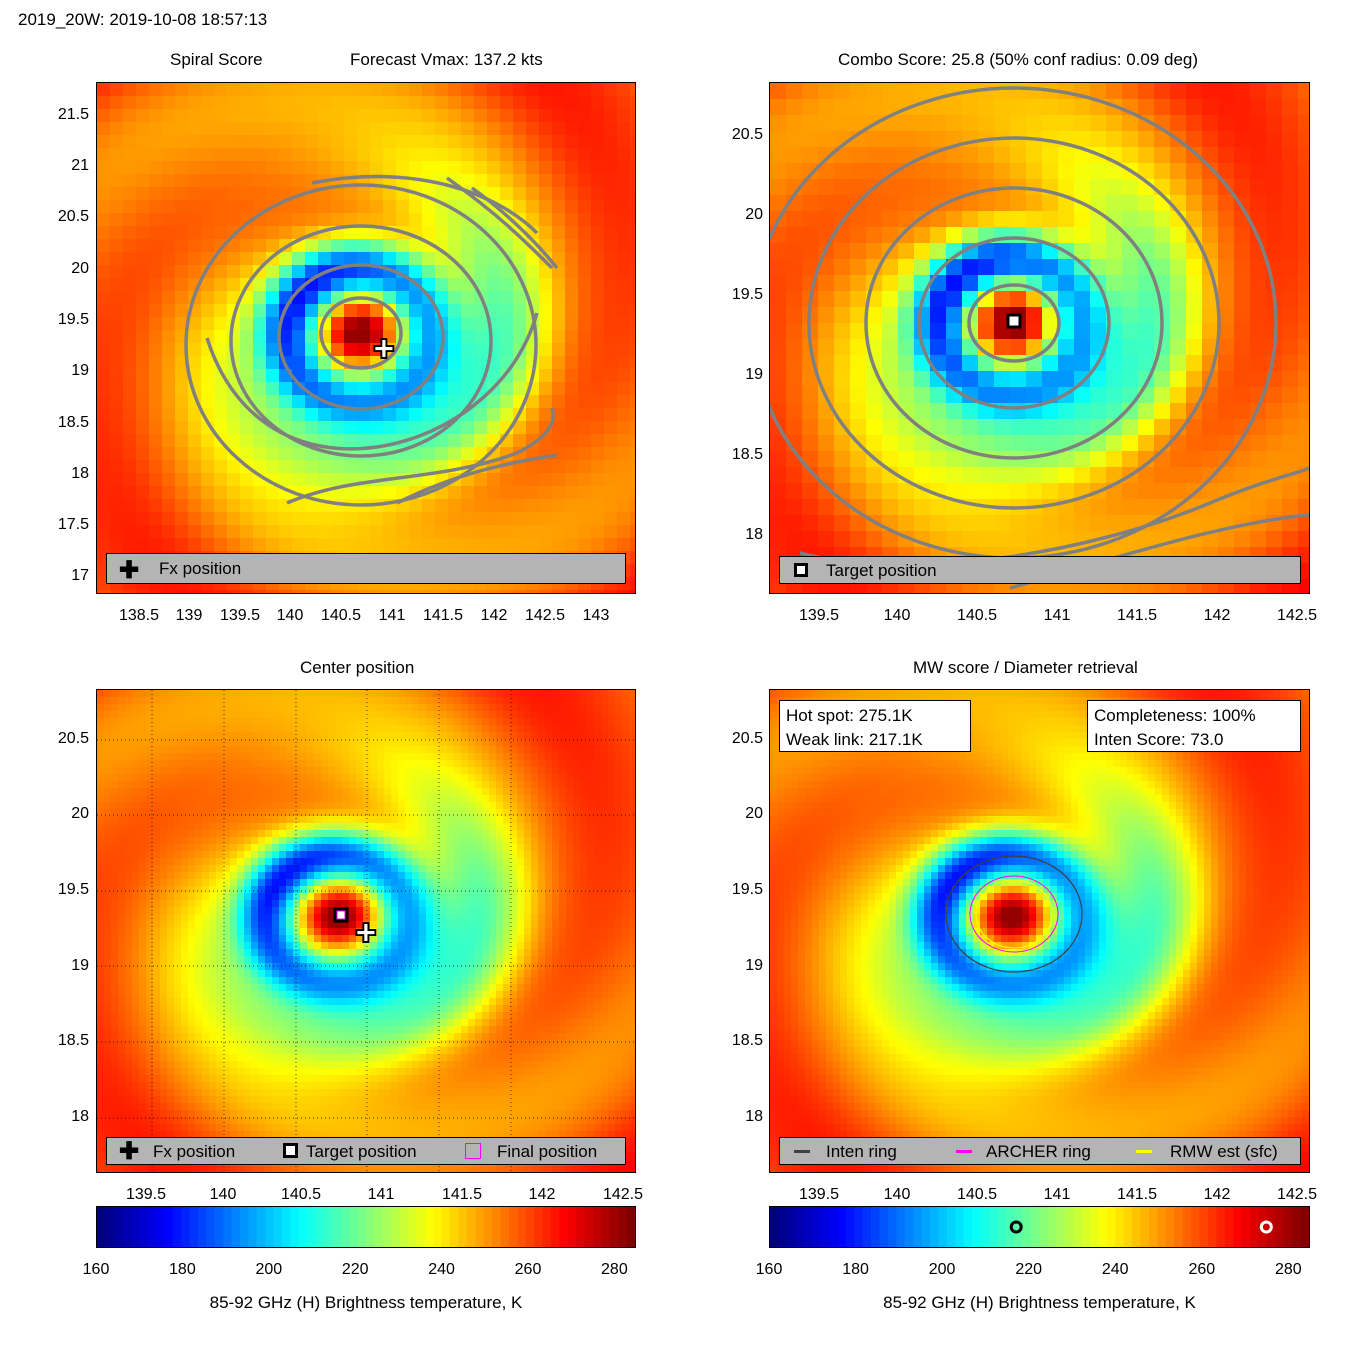 This screenshot has height=1350, width=1350. I want to click on inten-score-text: Inten Score: 73.0, so click(1159, 739).